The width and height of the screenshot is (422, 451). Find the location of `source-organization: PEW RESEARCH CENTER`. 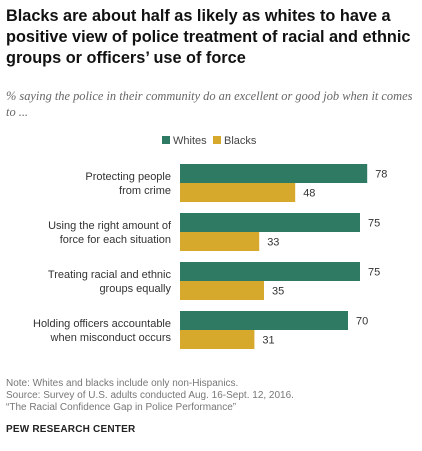

source-organization: PEW RESEARCH CENTER is located at coordinates (71, 429).